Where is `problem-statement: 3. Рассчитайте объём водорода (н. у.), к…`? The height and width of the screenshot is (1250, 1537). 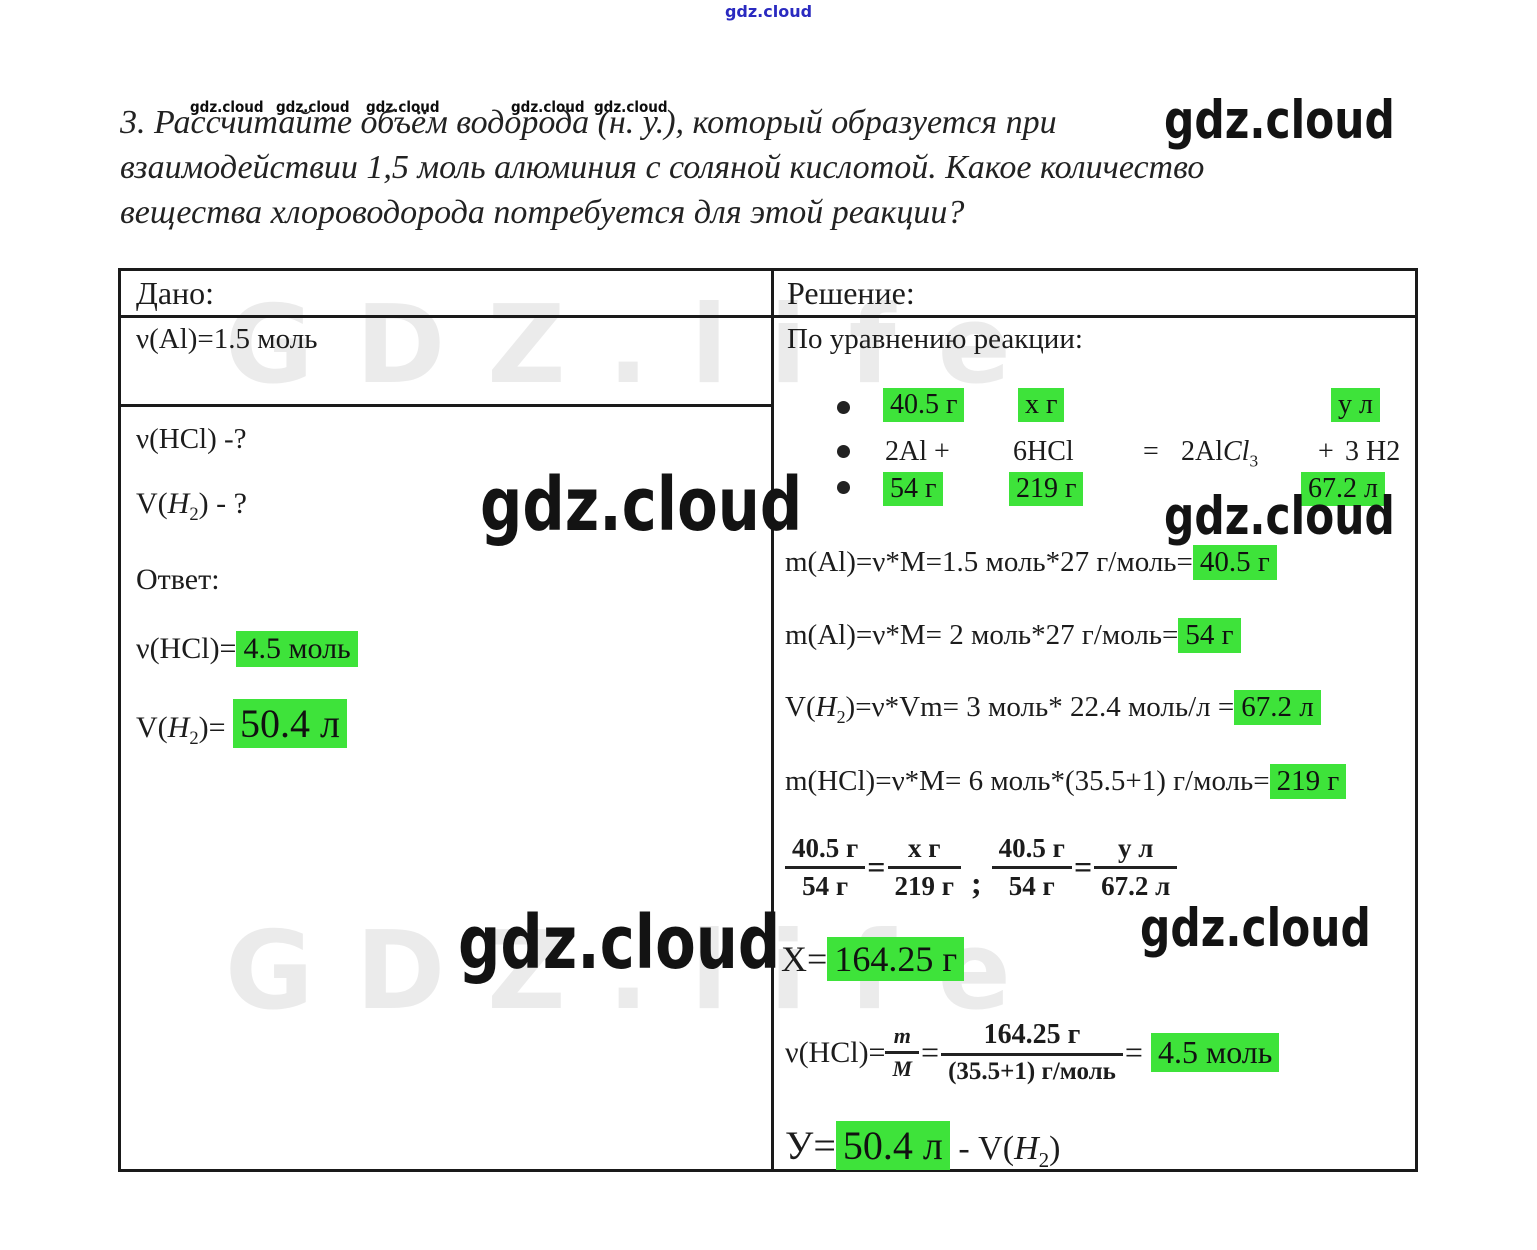
problem-statement: 3. Рассчитайте объём водорода (н. у.), к… is located at coordinates (750, 167).